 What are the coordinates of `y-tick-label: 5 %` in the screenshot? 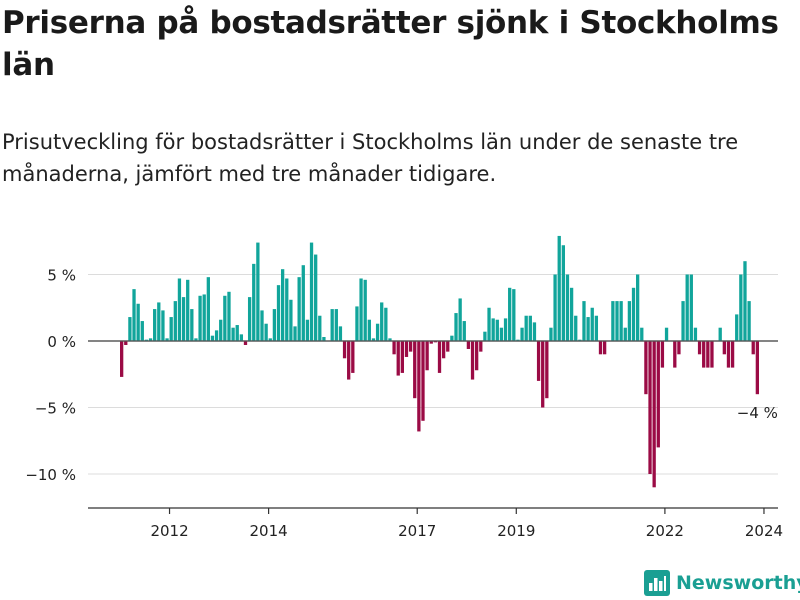 It's located at (61, 276).